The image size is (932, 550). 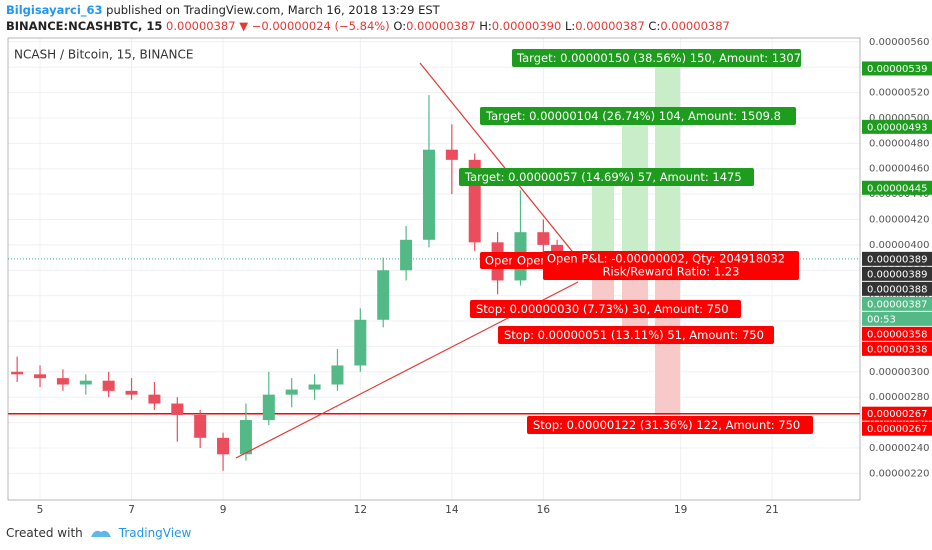 What do you see at coordinates (899, 42) in the screenshot?
I see `y-tick-label: 0.00000560` at bounding box center [899, 42].